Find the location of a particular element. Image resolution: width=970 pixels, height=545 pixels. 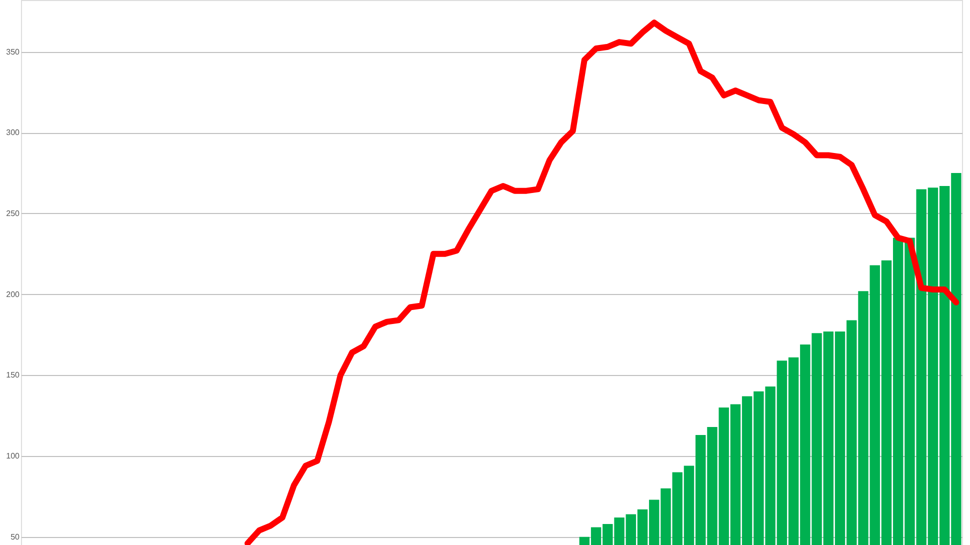

y-tick-label: 300 is located at coordinates (13, 133).